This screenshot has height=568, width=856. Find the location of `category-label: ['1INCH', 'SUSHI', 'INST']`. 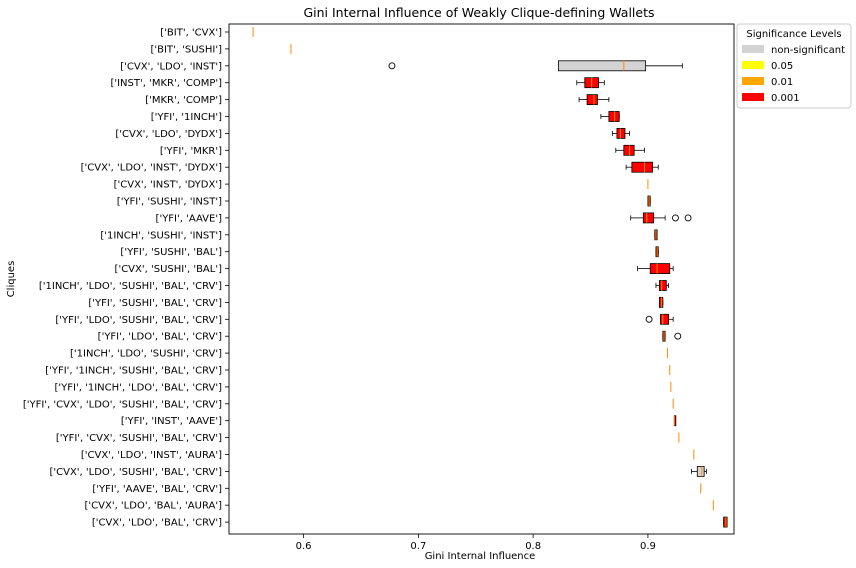

category-label: ['1INCH', 'SUSHI', 'INST'] is located at coordinates (161, 235).